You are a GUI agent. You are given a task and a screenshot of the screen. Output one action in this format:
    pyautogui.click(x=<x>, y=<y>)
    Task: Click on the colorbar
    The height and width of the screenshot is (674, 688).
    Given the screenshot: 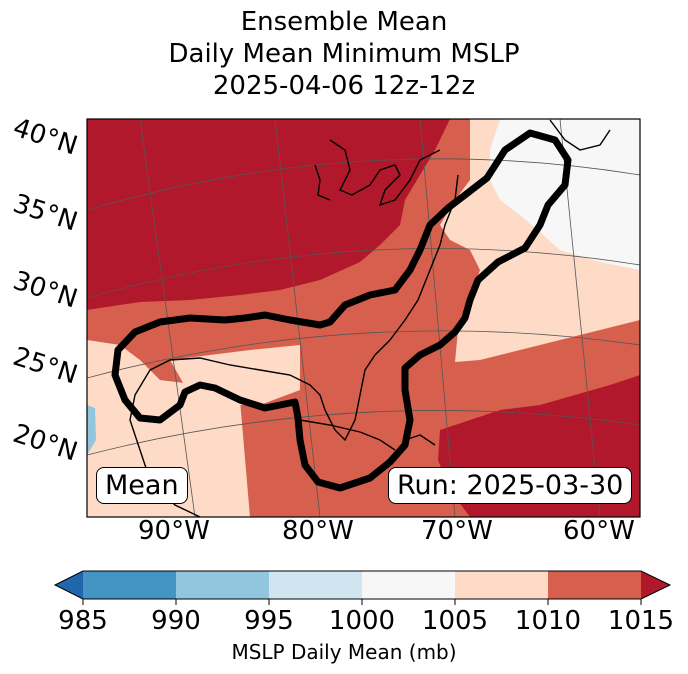 What is the action you would take?
    pyautogui.click(x=362, y=587)
    